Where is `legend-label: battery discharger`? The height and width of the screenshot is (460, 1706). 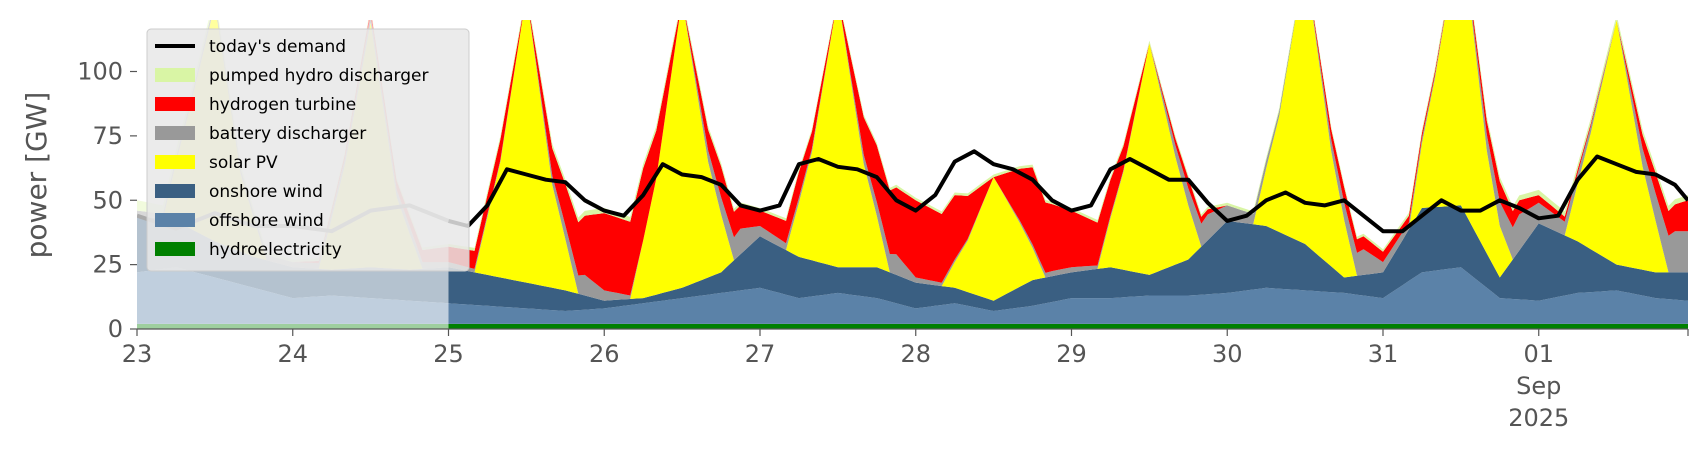
legend-label: battery discharger is located at coordinates (287, 134).